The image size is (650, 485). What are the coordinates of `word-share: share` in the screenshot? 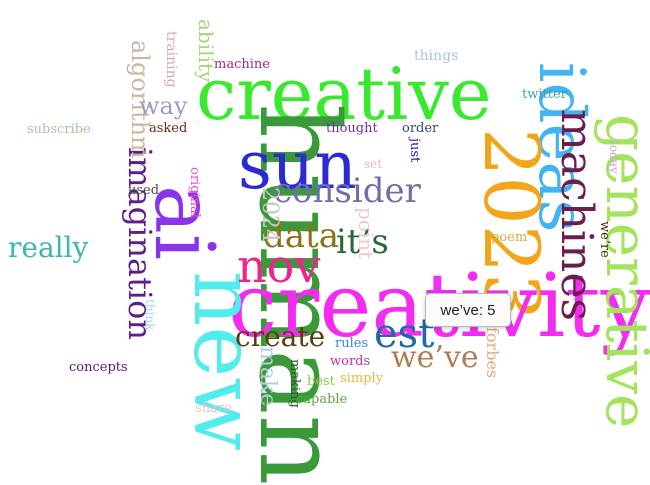 It's located at (213, 408).